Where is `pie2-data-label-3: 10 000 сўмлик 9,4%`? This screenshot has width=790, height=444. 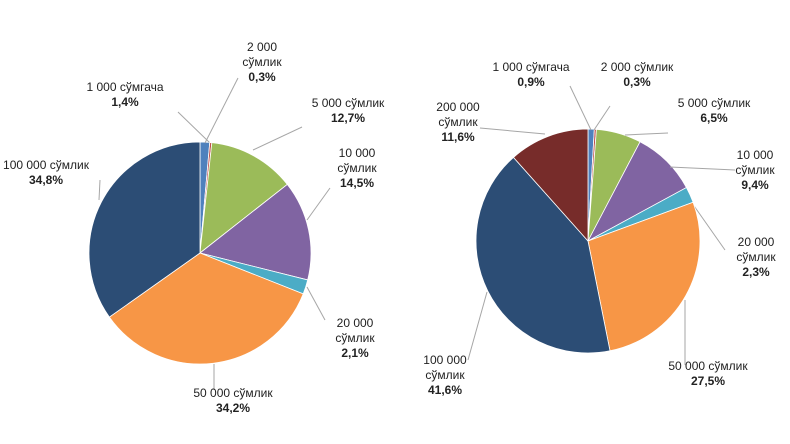
pie2-data-label-3: 10 000 сўмлик 9,4% is located at coordinates (755, 170).